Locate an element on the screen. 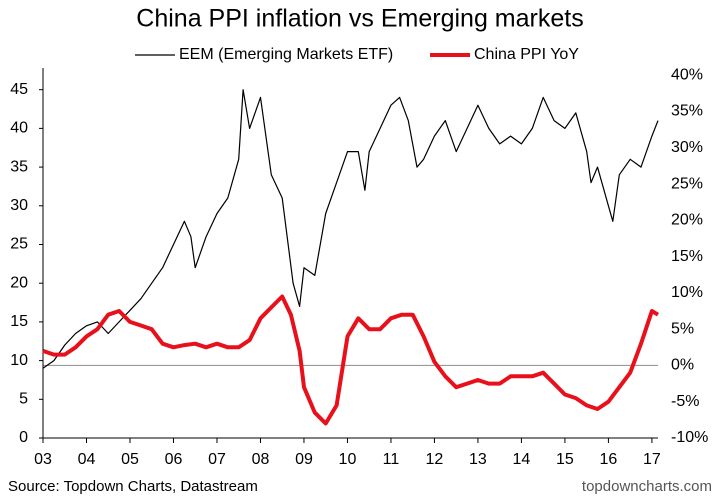 This screenshot has width=720, height=504. x-tick-label: 17 is located at coordinates (652, 459).